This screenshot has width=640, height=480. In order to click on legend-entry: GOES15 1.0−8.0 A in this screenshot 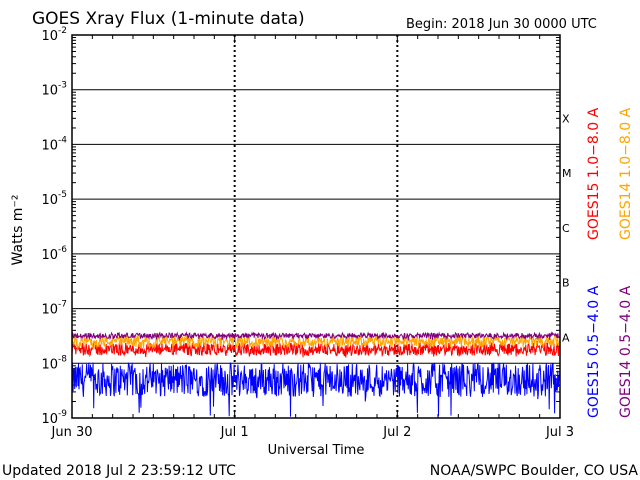, I will do `click(594, 173)`.